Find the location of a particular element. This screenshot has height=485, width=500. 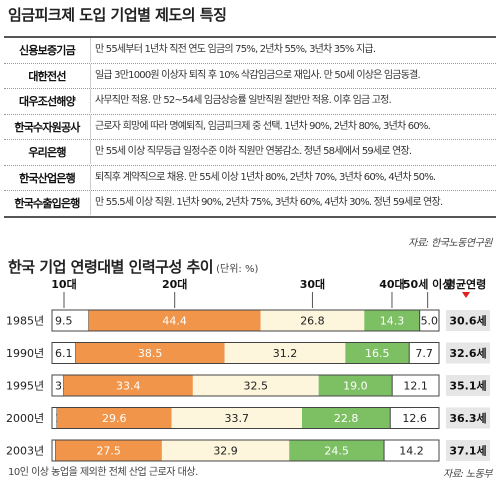

avg-header: 평균연령 is located at coordinates (466, 284).